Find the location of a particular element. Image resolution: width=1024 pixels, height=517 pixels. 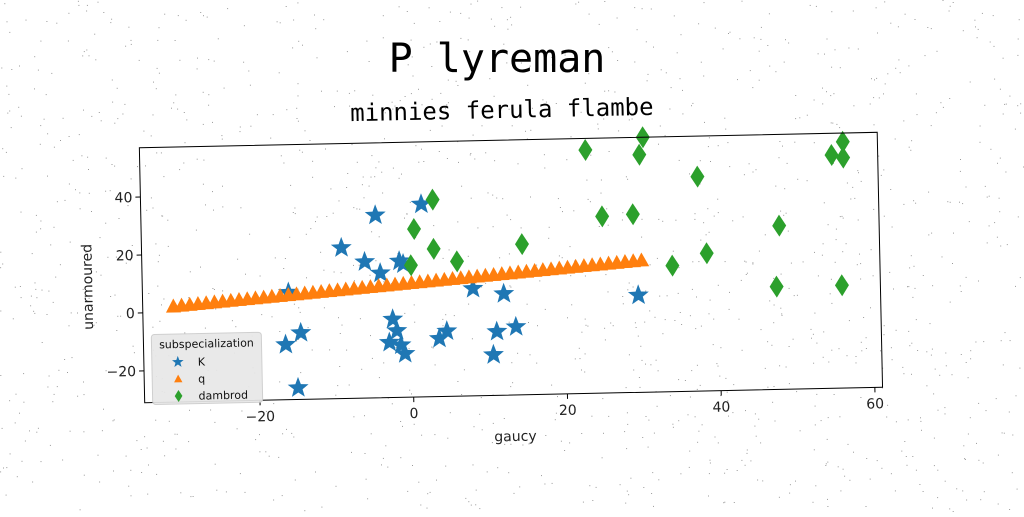

chart-title: P lyreman is located at coordinates (497, 59).